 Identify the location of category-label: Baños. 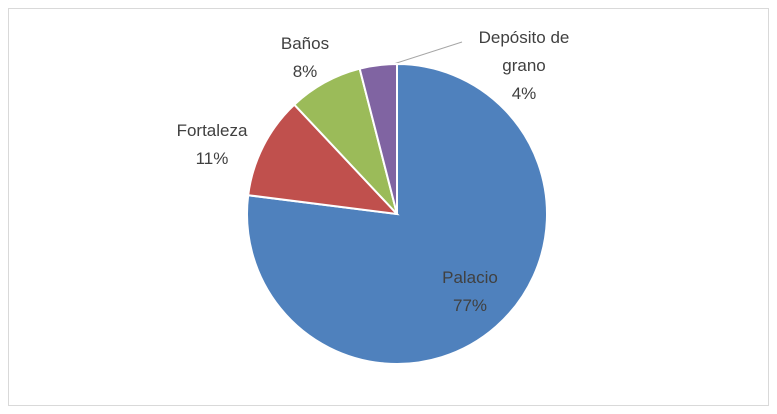
(305, 43).